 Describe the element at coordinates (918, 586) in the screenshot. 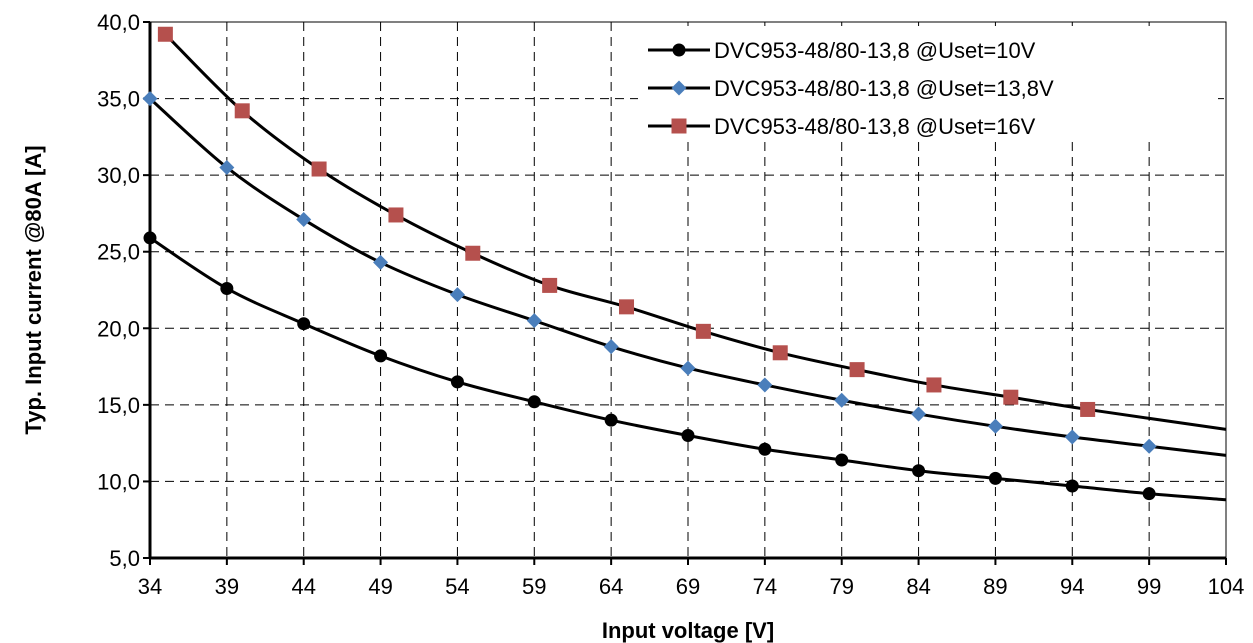

I see `x-tick-label: 84` at that location.